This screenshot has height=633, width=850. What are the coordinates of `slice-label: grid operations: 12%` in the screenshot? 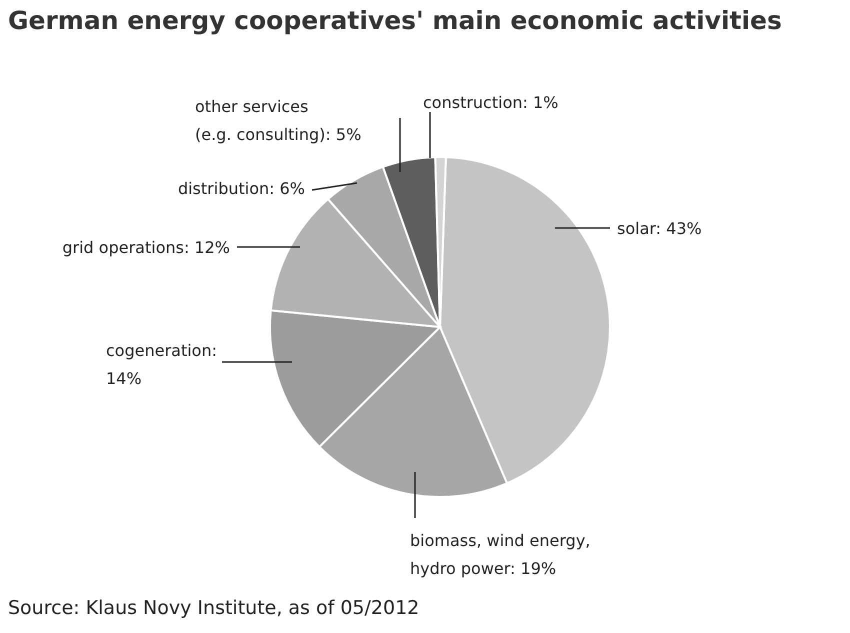 It's located at (146, 247).